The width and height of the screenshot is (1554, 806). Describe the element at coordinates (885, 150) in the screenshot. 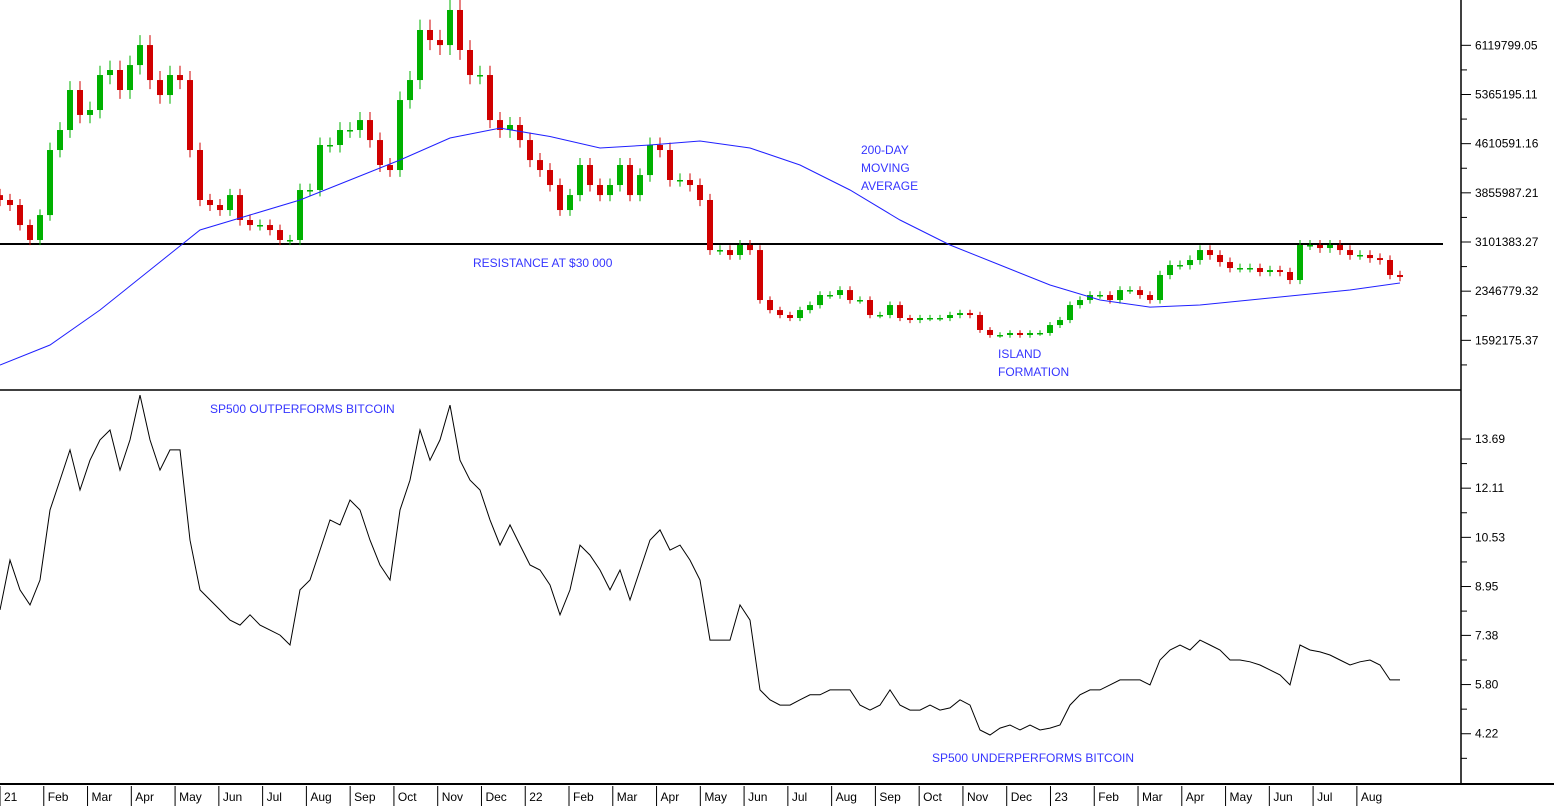

I see `ma-annotation-line1: 200-DAY` at that location.